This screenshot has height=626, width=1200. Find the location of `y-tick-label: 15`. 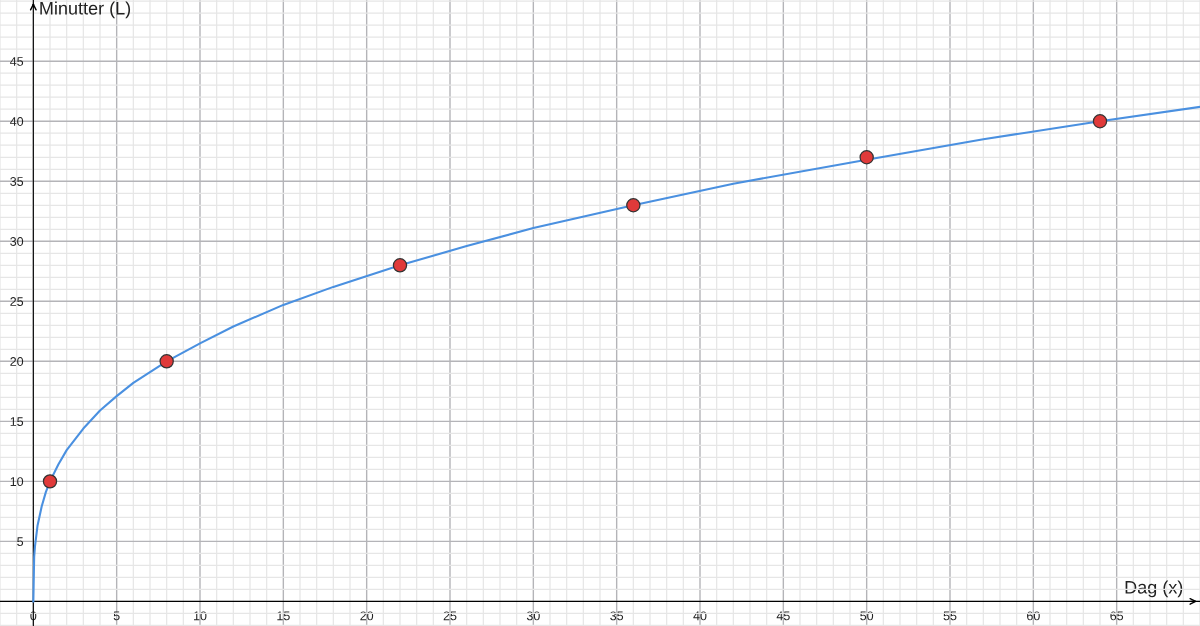

y-tick-label: 15 is located at coordinates (17, 421).